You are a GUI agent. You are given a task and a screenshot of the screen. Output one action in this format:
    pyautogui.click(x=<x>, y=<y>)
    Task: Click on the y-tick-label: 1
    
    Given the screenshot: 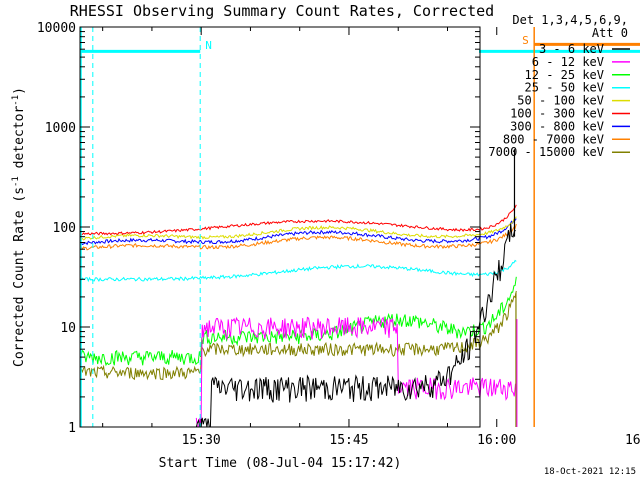 What is the action you would take?
    pyautogui.click(x=72, y=428)
    